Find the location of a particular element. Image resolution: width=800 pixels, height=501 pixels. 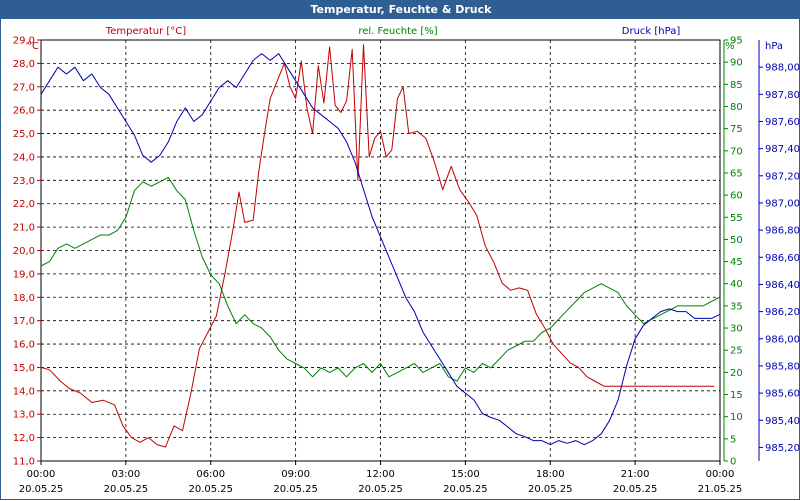

humidity-tick-label: 35 is located at coordinates (736, 306).